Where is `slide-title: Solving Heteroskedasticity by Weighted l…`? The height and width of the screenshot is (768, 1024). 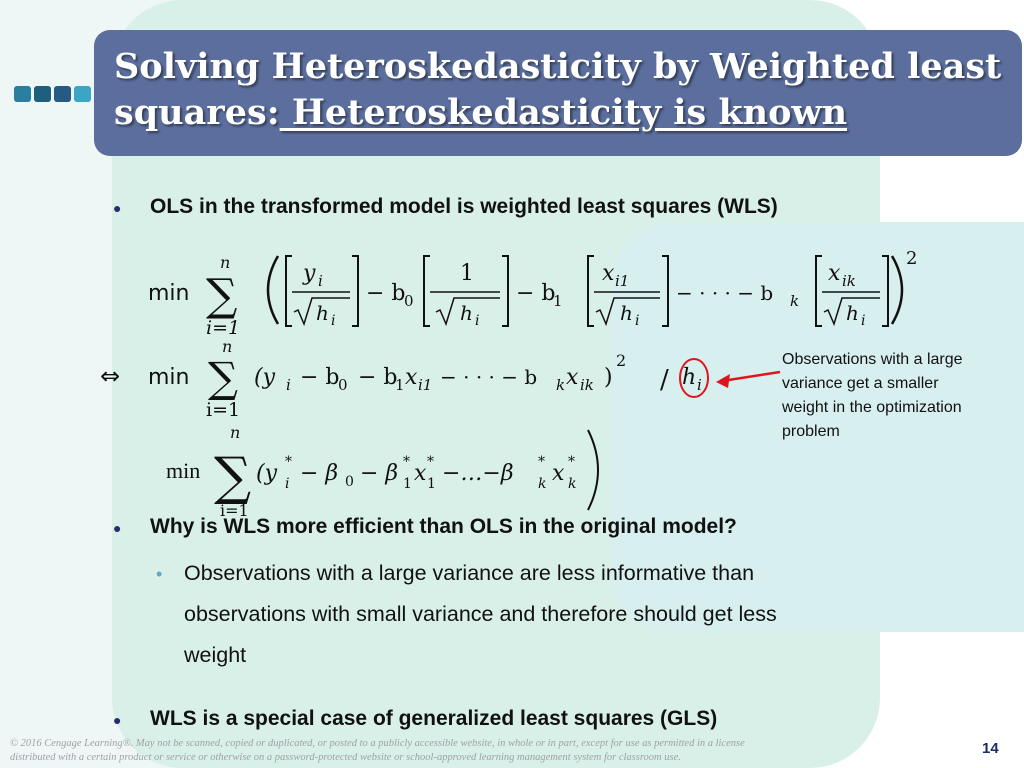
slide-title: Solving Heteroskedasticity by Weighted l… is located at coordinates (558, 93).